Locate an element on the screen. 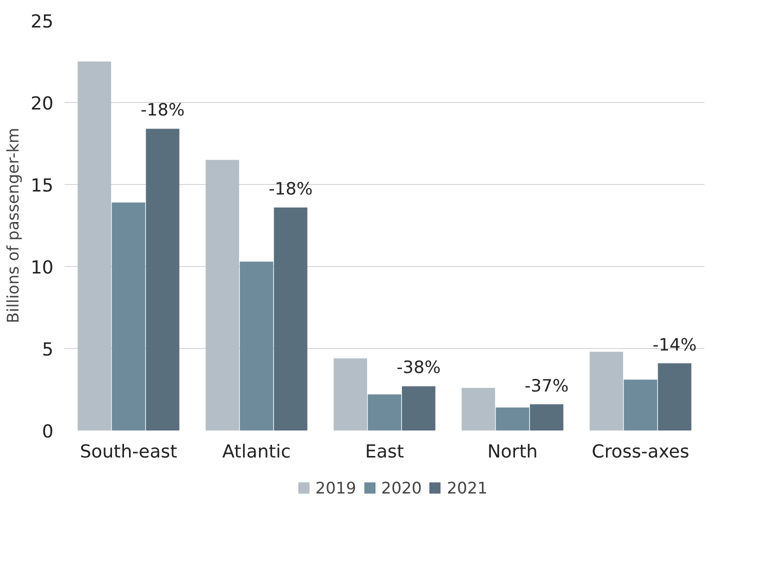 Image resolution: width=758 pixels, height=566 pixels. x-tick-label: Cross-axes is located at coordinates (641, 452).